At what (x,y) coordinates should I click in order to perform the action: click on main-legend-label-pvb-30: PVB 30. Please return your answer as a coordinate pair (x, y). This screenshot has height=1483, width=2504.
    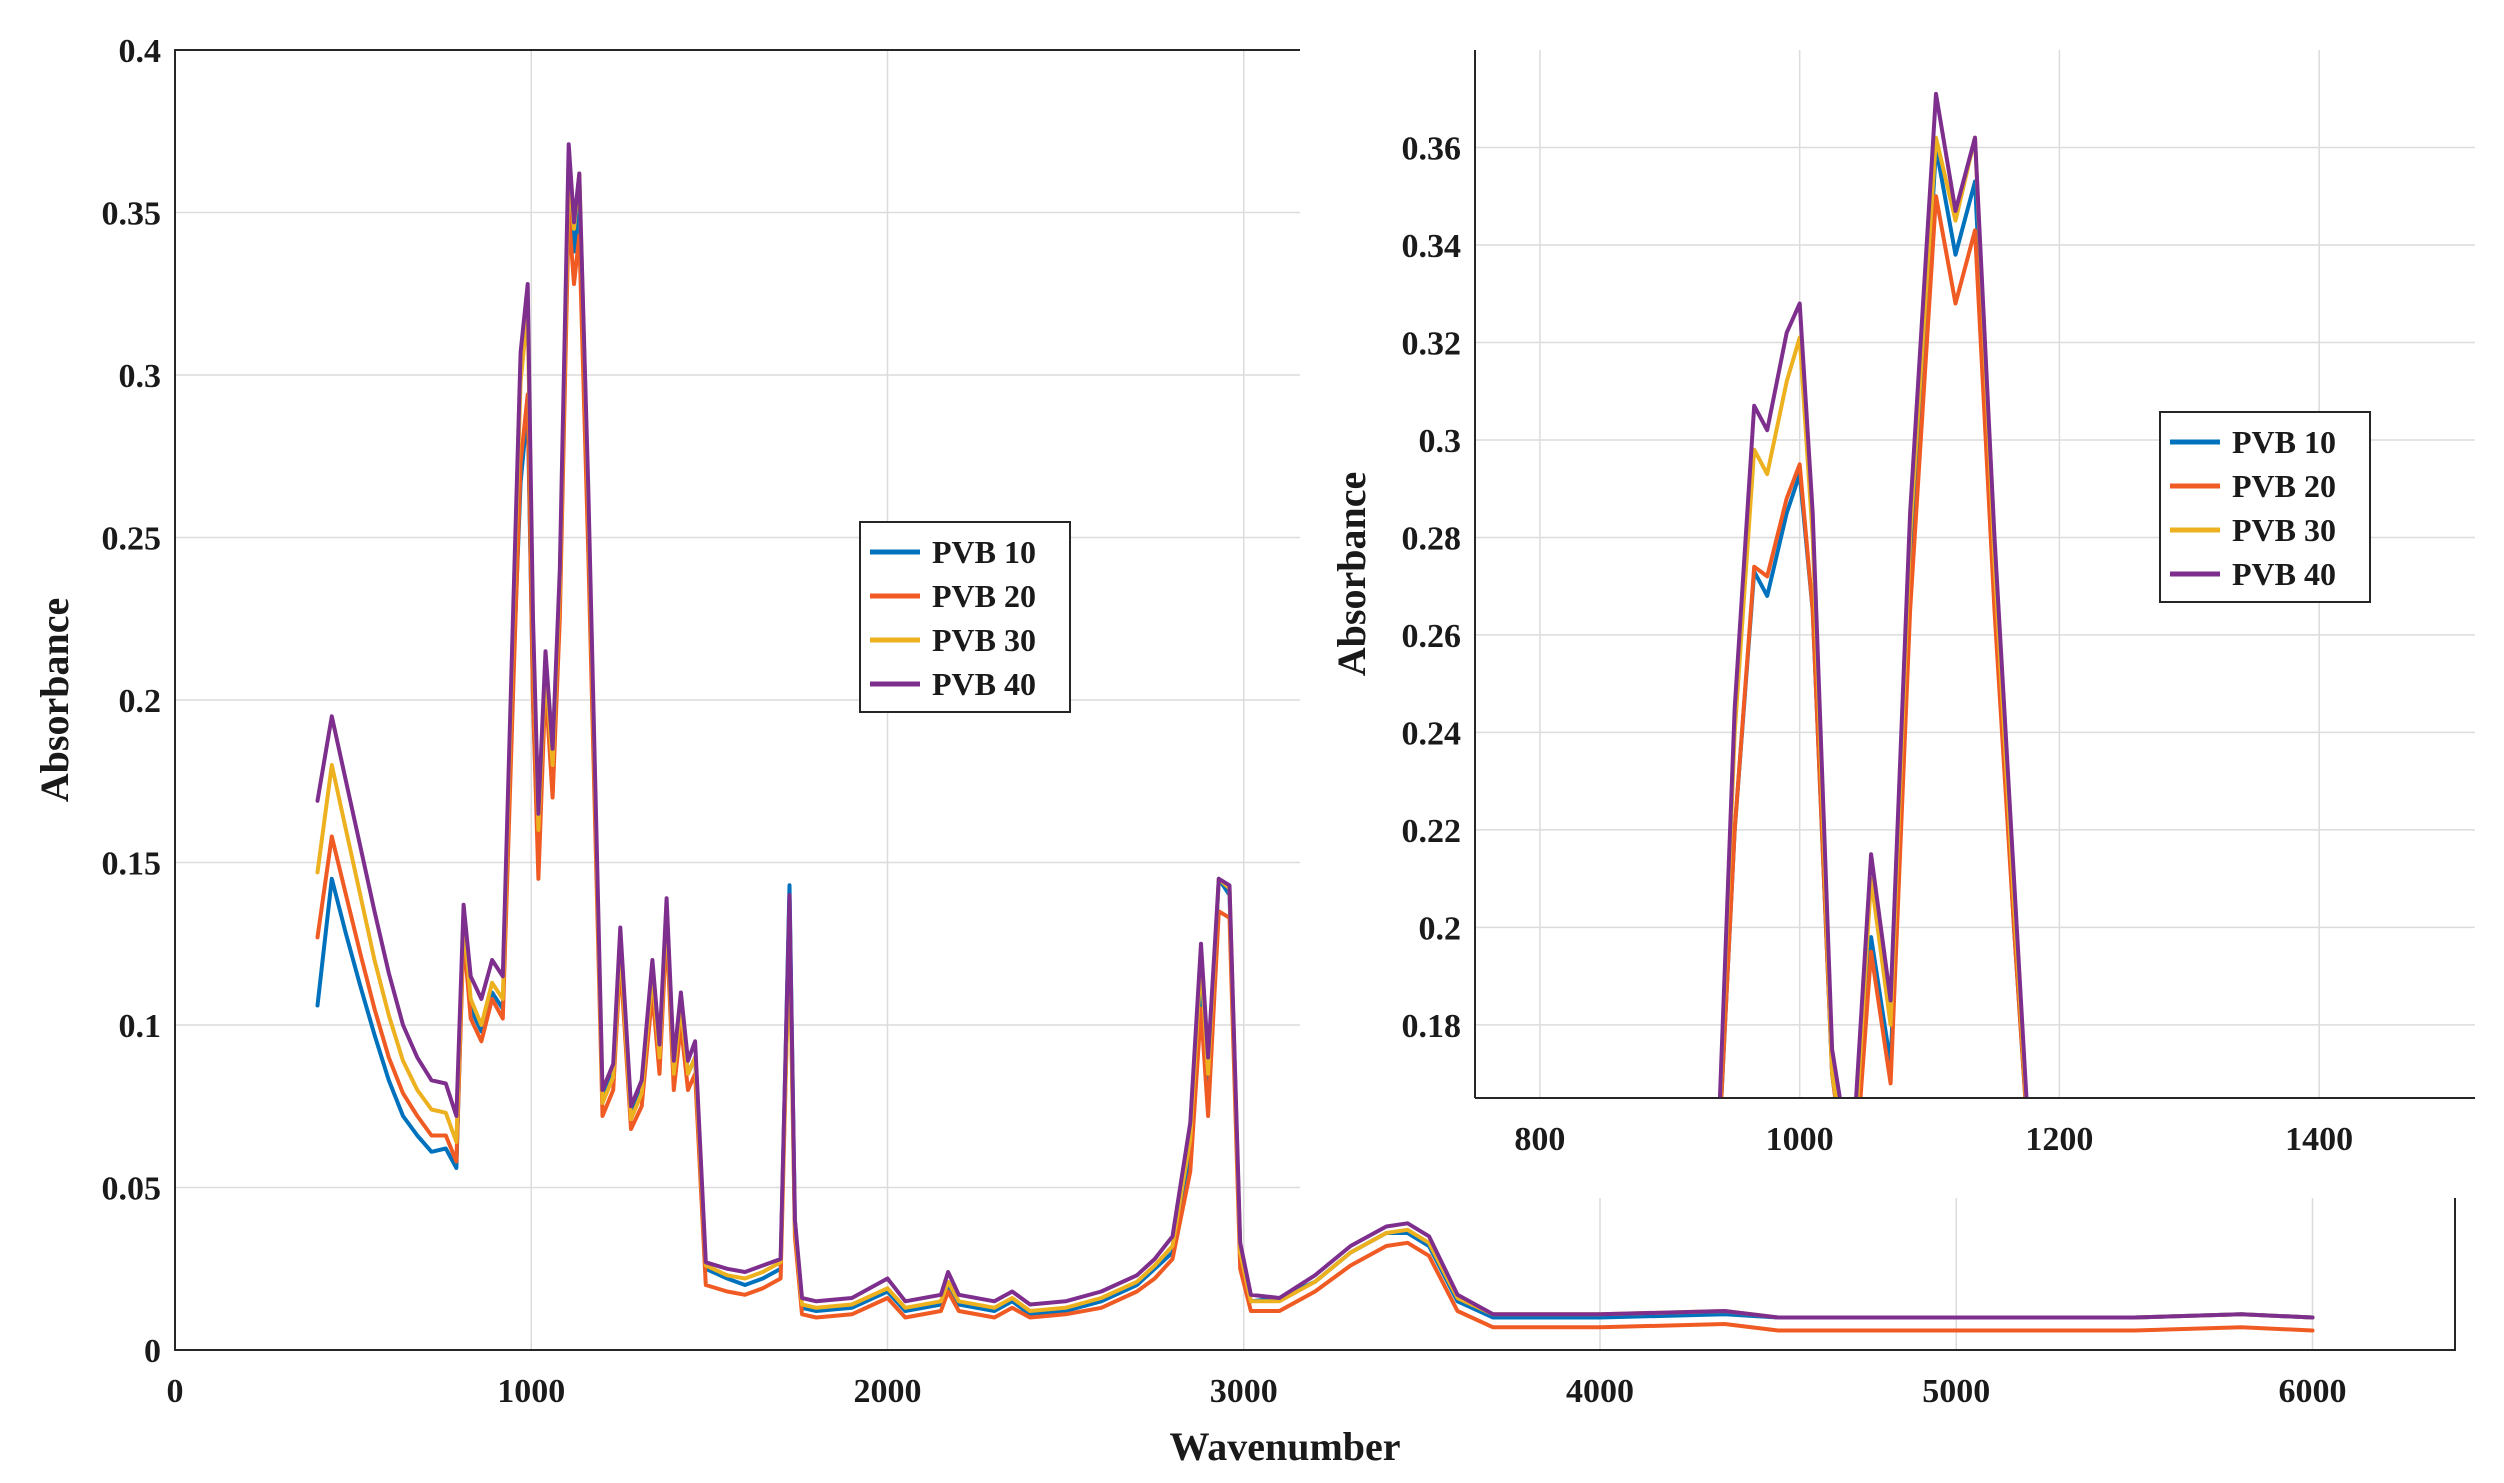
    Looking at the image, I should click on (984, 640).